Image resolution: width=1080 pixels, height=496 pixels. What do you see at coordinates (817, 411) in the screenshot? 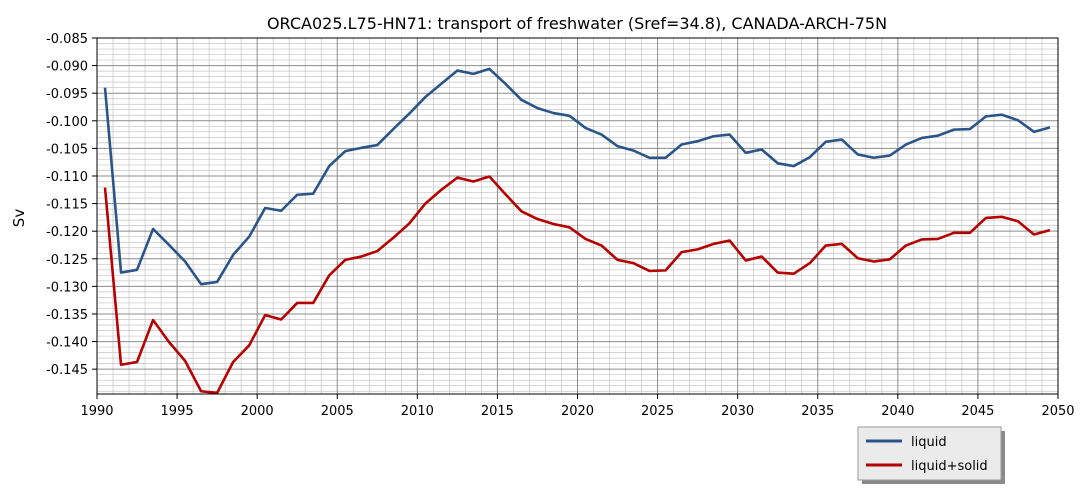
I see `x-tick-label: 2035` at bounding box center [817, 411].